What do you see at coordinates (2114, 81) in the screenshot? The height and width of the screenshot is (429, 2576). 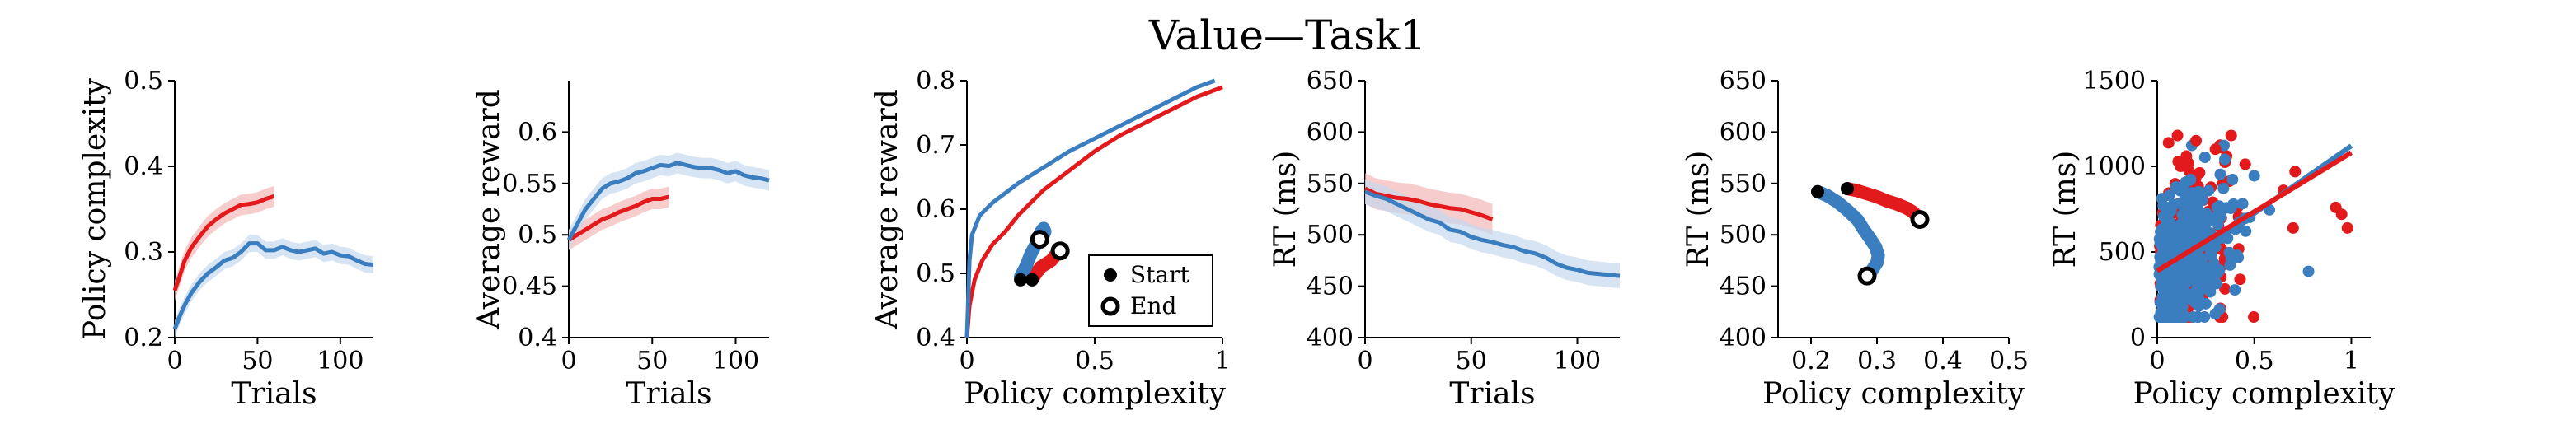 I see `y-tick-label: 1500` at bounding box center [2114, 81].